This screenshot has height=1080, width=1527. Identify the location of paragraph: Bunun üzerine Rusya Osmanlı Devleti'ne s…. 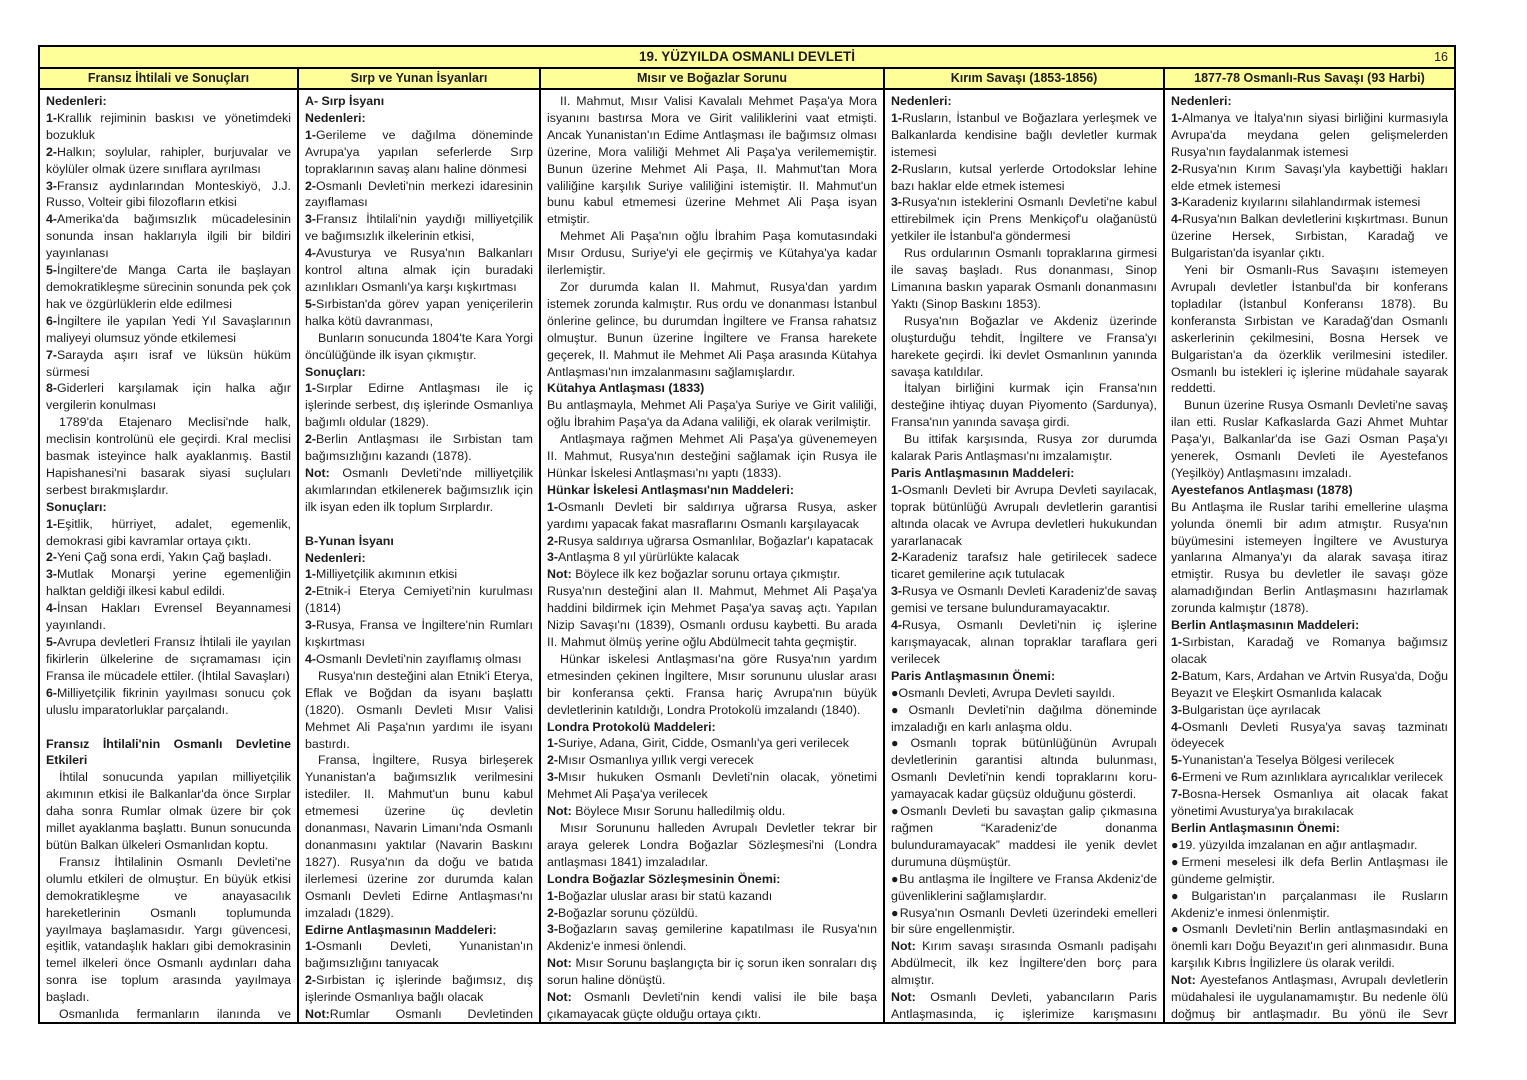
(1309, 439).